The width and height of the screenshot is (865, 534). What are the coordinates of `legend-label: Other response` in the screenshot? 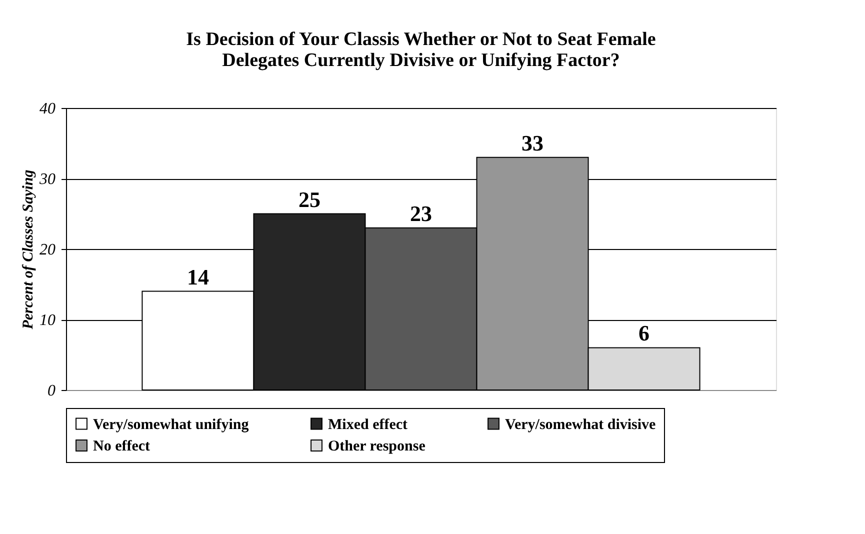 It's located at (377, 446).